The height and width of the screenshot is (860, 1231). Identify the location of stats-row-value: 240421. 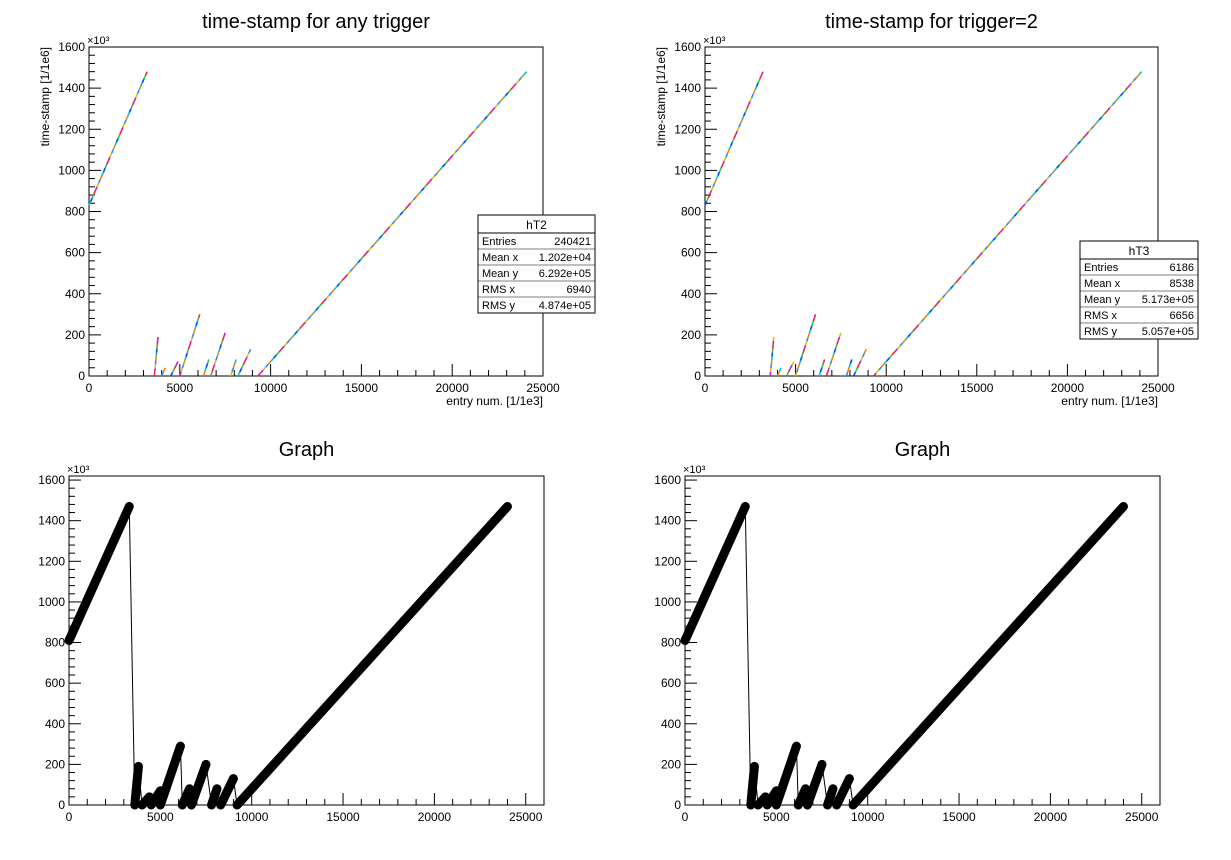
(572, 242).